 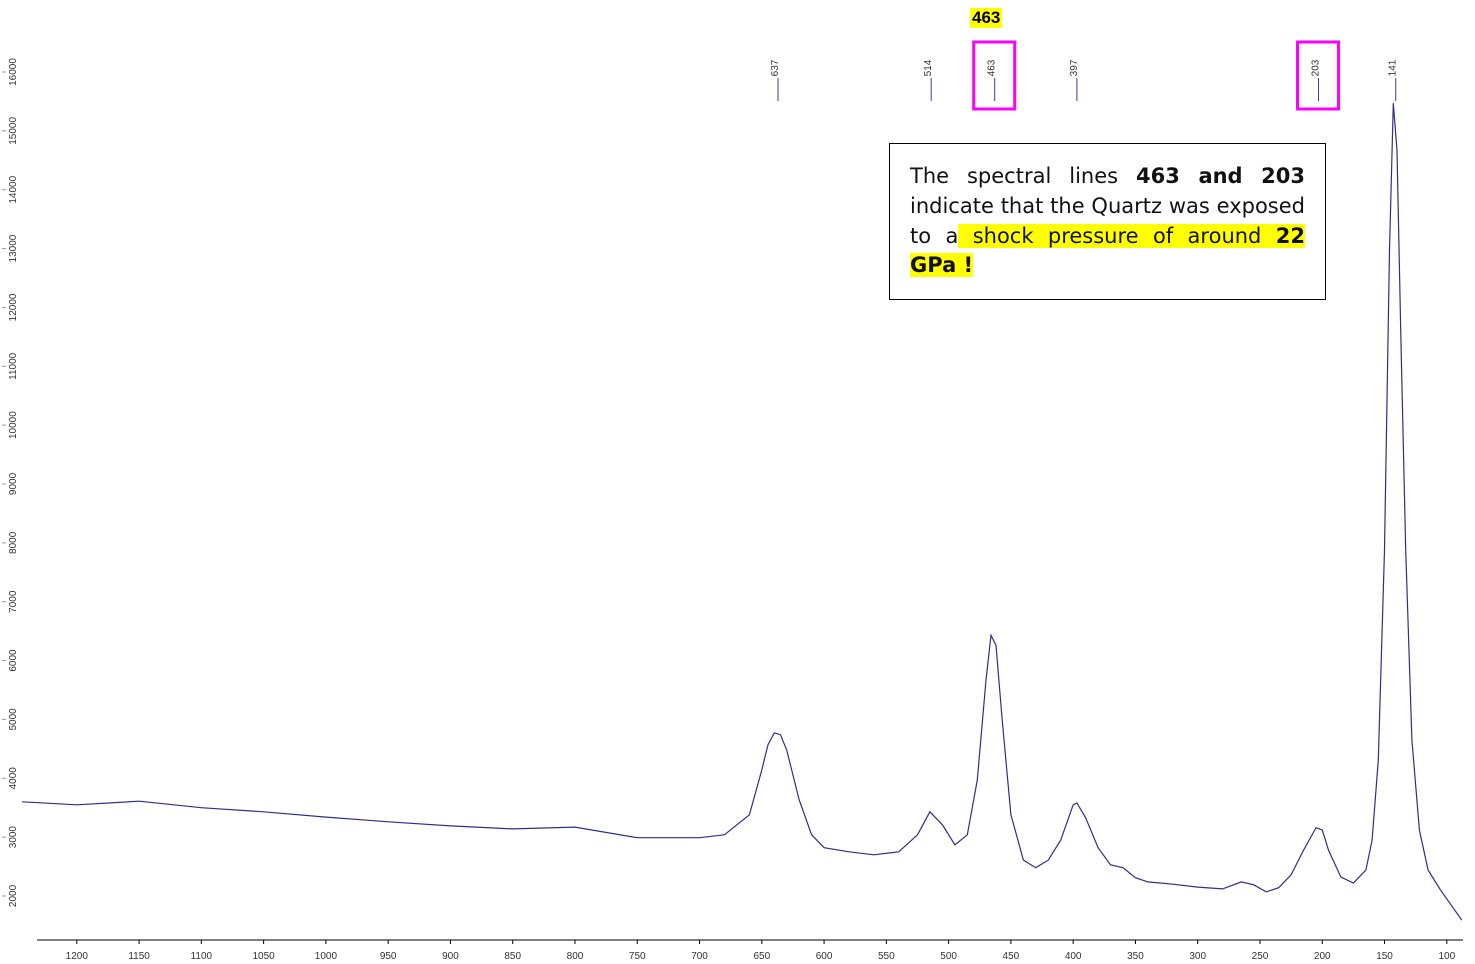 I want to click on x-tick-label: 300, so click(x=1197, y=956).